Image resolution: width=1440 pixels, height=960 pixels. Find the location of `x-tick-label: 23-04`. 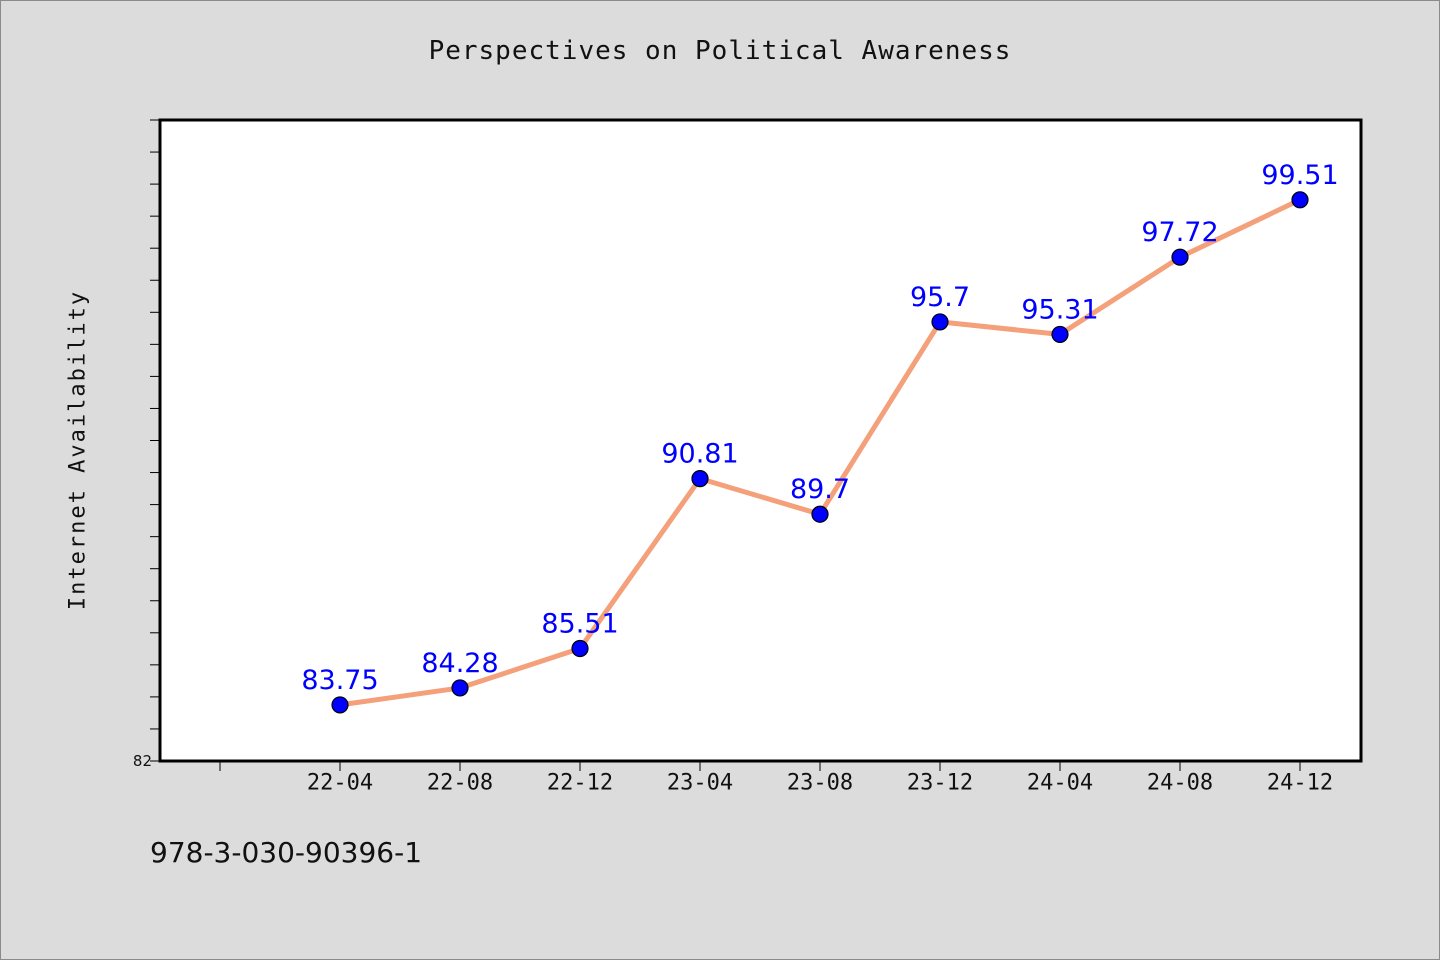

x-tick-label: 23-04 is located at coordinates (700, 783).